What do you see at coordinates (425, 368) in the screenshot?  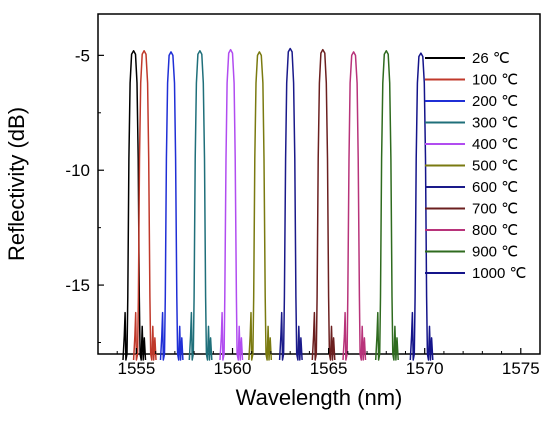 I see `x-tick-label: 1570` at bounding box center [425, 368].